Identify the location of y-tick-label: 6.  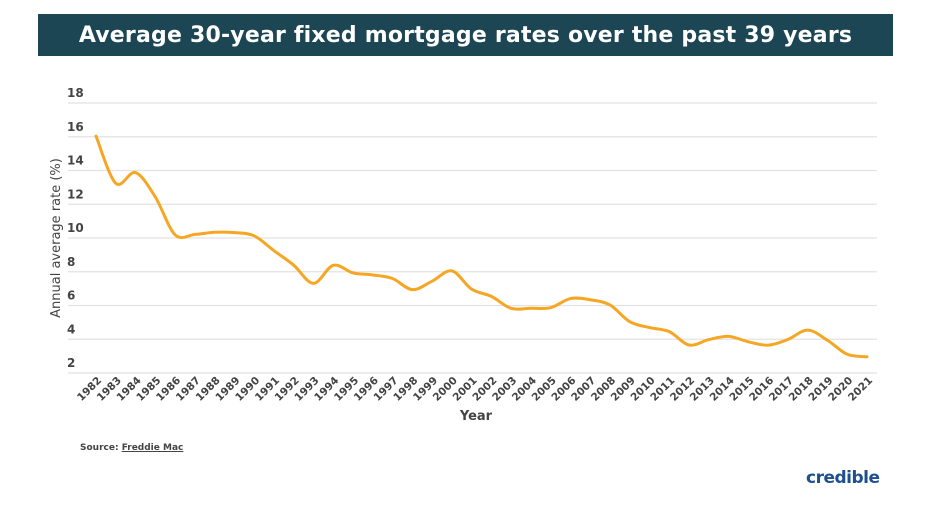
(71, 296).